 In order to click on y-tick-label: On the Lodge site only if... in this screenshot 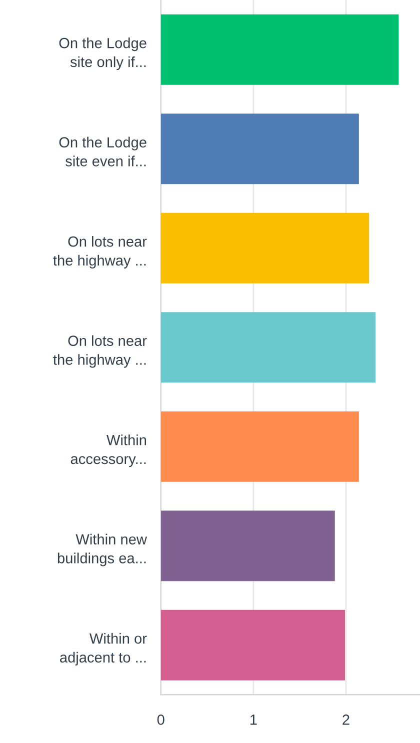, I will do `click(102, 54)`.